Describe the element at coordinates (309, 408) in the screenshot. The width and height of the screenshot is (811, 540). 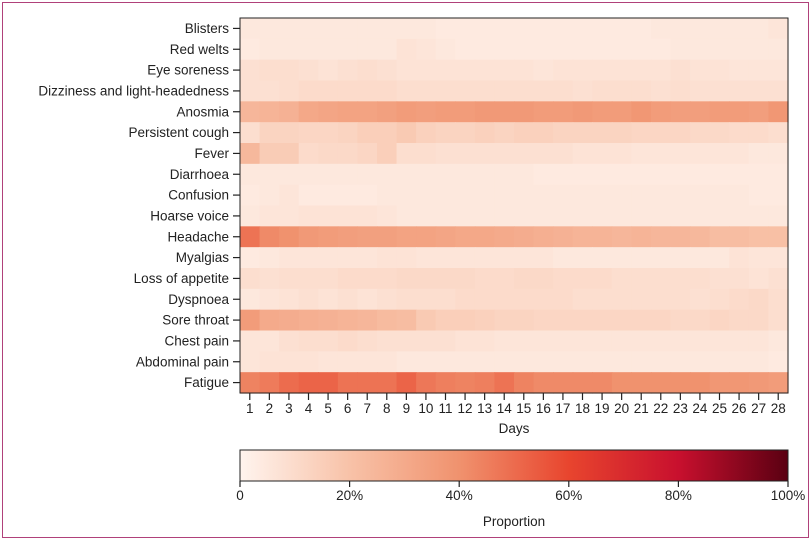
I see `x-tick-label: 4` at that location.